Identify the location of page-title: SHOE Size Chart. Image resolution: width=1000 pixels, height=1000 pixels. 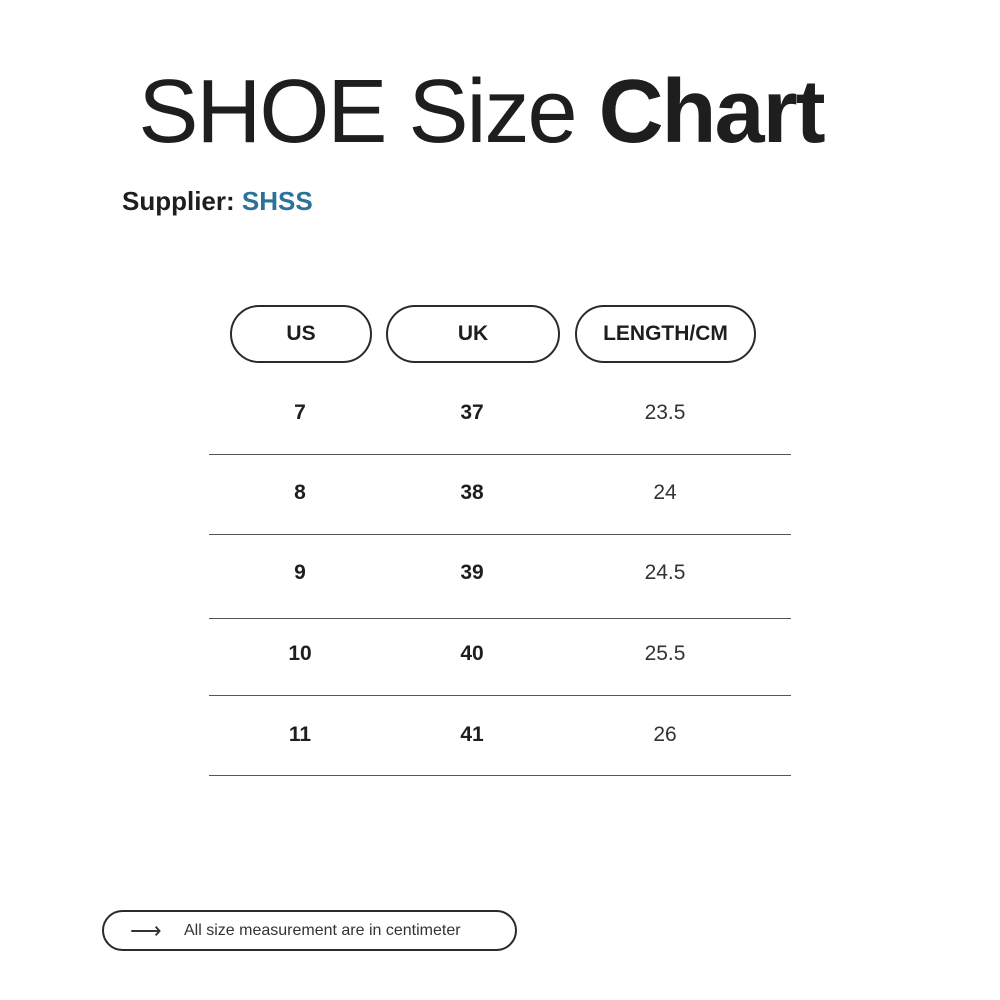
(481, 112).